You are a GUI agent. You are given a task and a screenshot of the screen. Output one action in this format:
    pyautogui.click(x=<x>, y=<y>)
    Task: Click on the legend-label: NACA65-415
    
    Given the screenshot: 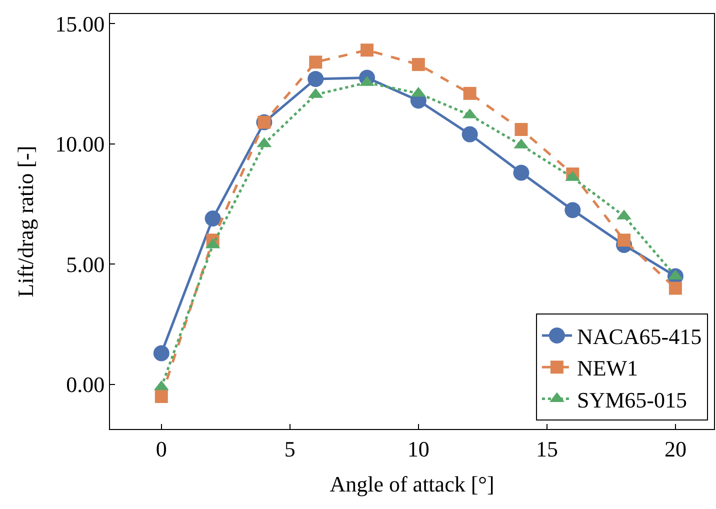 What is the action you would take?
    pyautogui.click(x=639, y=337)
    